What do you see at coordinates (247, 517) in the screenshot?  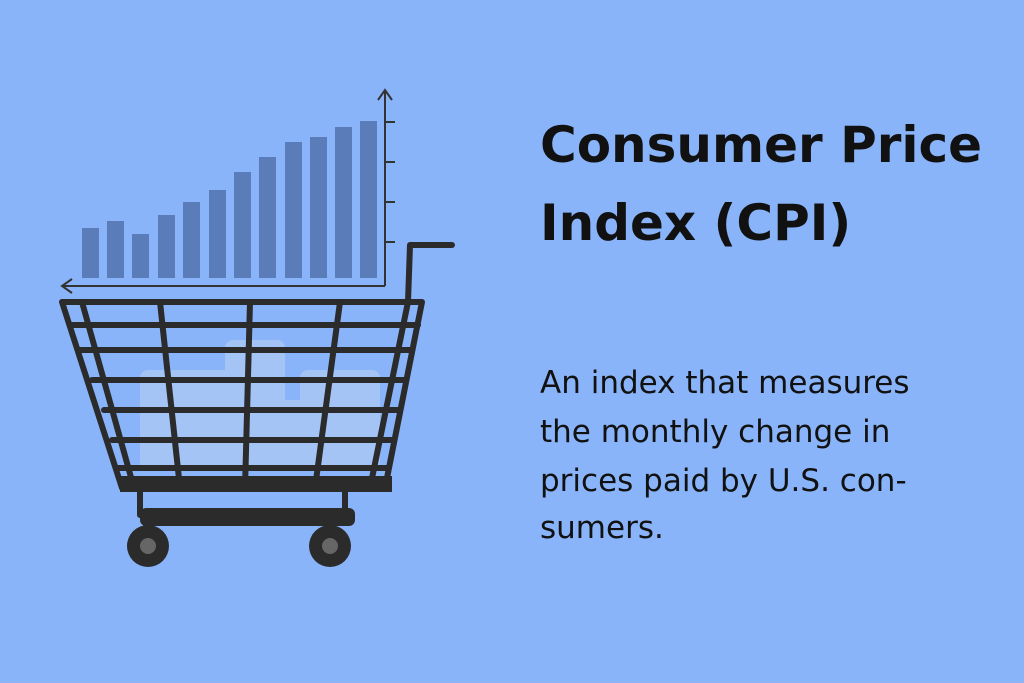 I see `cart-base` at bounding box center [247, 517].